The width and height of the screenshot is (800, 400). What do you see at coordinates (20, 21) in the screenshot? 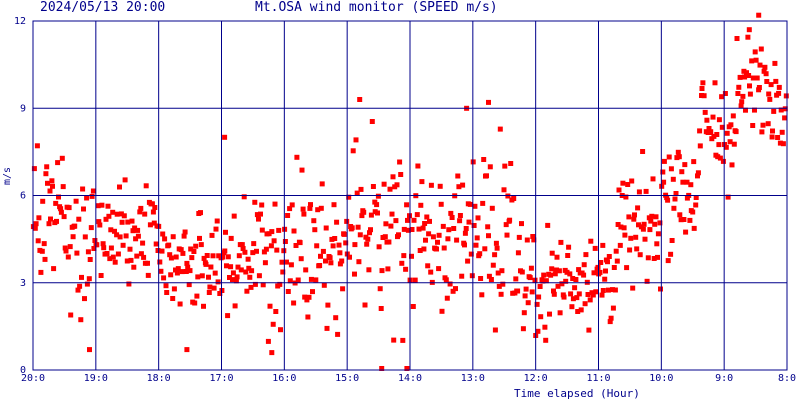
I see `y-tick-label: 12` at bounding box center [20, 21].